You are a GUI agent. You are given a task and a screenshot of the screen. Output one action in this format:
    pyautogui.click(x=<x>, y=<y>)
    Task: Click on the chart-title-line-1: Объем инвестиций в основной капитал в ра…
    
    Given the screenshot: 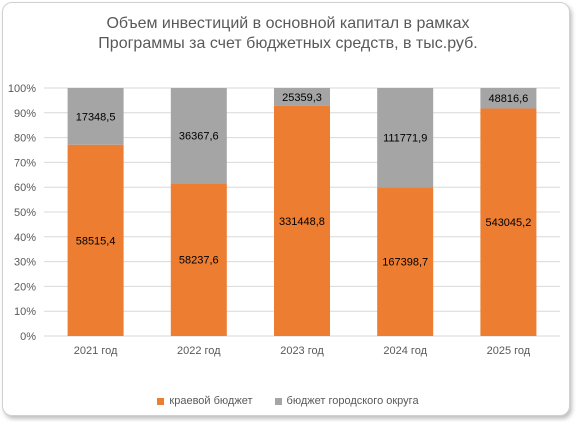 What is the action you would take?
    pyautogui.click(x=288, y=23)
    